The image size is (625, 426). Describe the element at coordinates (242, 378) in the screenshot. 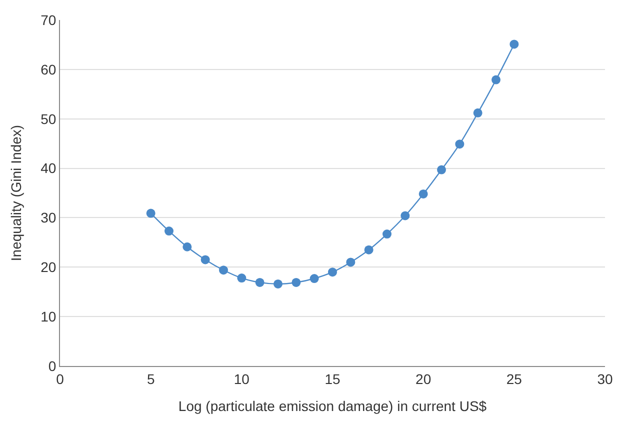

I see `x-tick-label: 10` at that location.